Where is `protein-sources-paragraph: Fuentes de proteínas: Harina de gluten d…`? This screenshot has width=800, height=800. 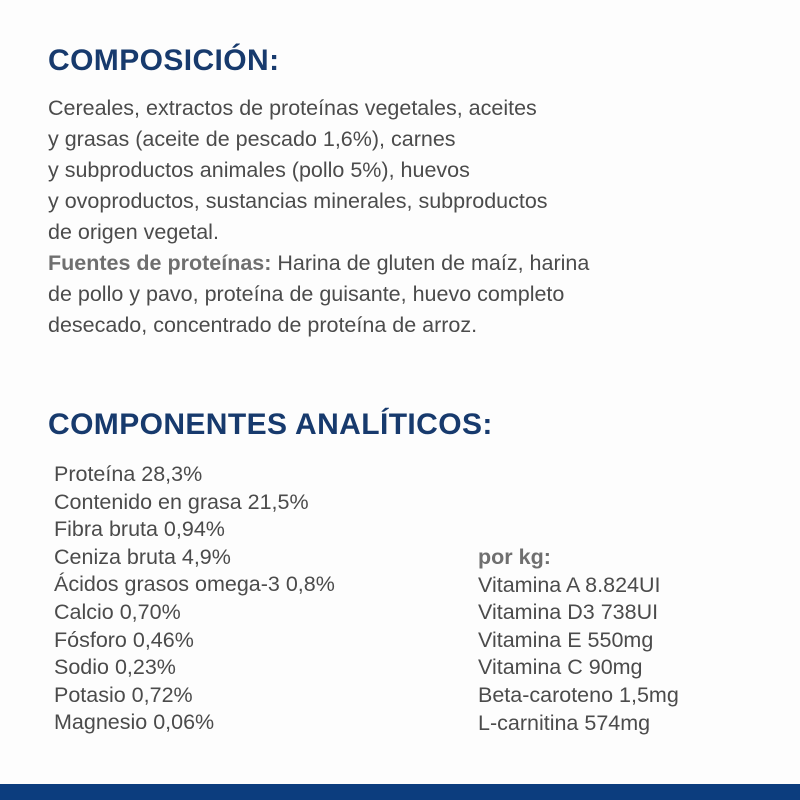 protein-sources-paragraph: Fuentes de proteínas: Harina de gluten d… is located at coordinates (404, 294).